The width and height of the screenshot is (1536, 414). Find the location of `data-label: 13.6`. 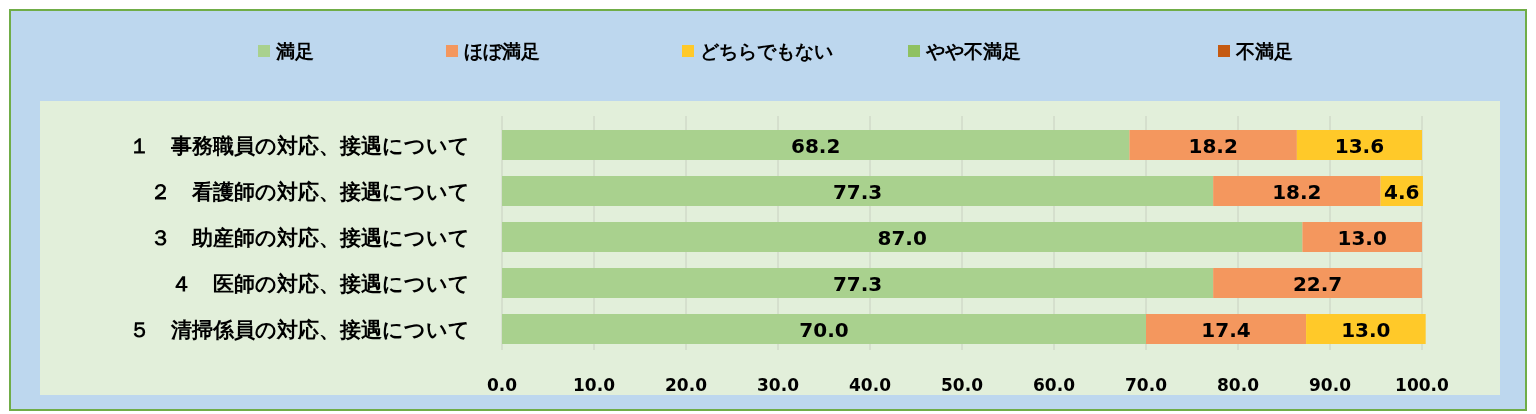

data-label: 13.6 is located at coordinates (1359, 146).